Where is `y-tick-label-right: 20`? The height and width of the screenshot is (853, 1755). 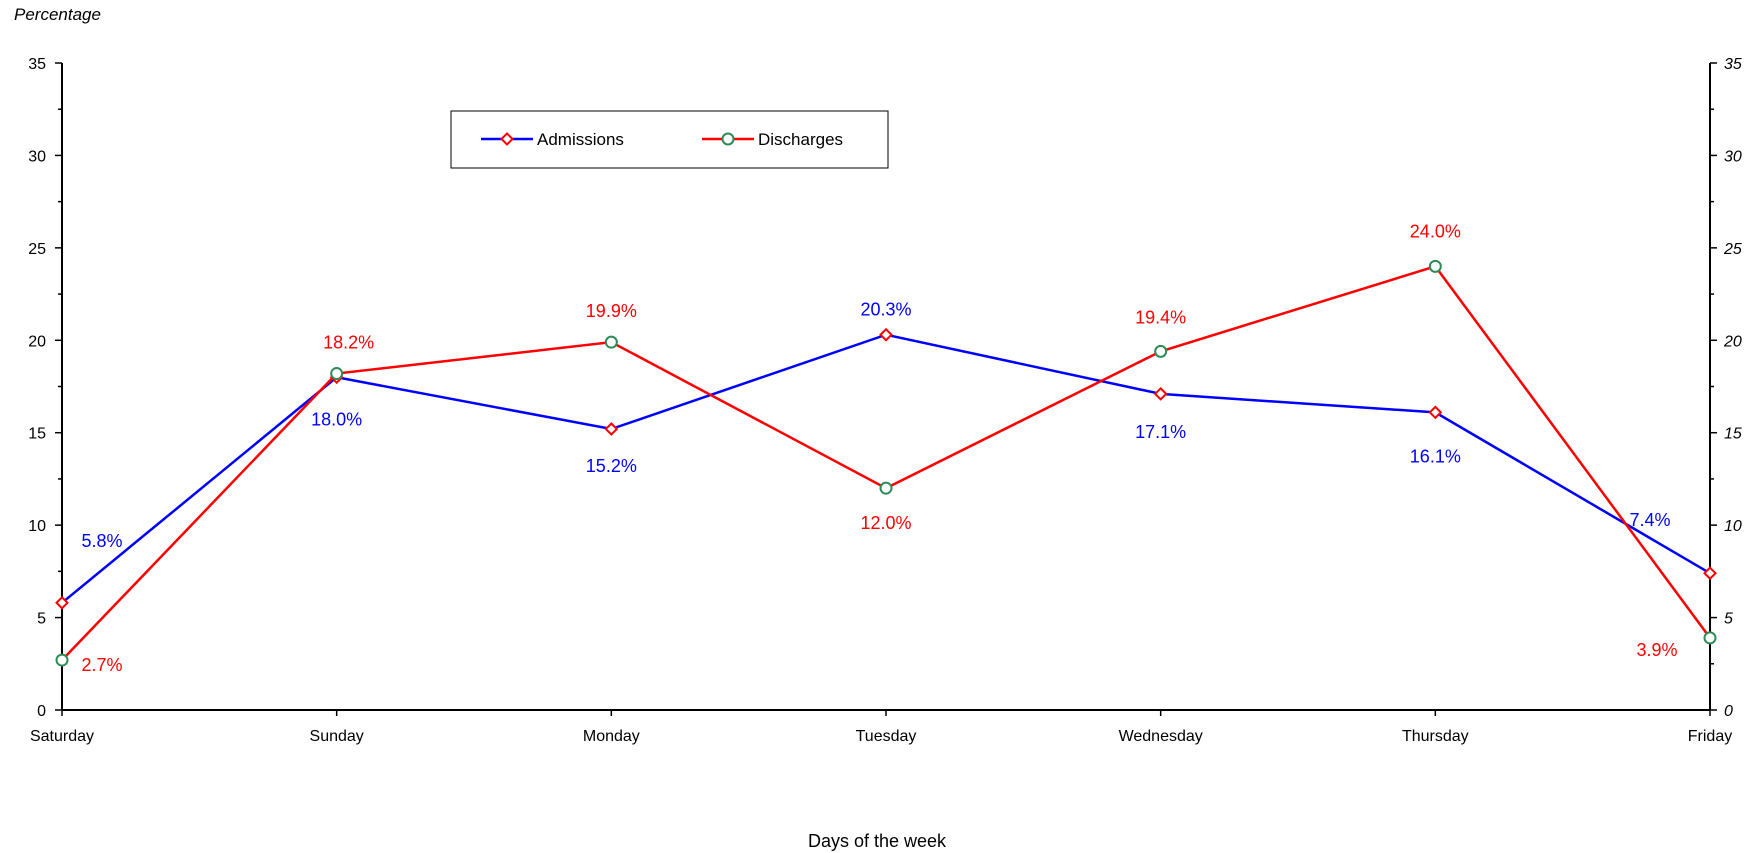
y-tick-label-right: 20 is located at coordinates (1732, 341).